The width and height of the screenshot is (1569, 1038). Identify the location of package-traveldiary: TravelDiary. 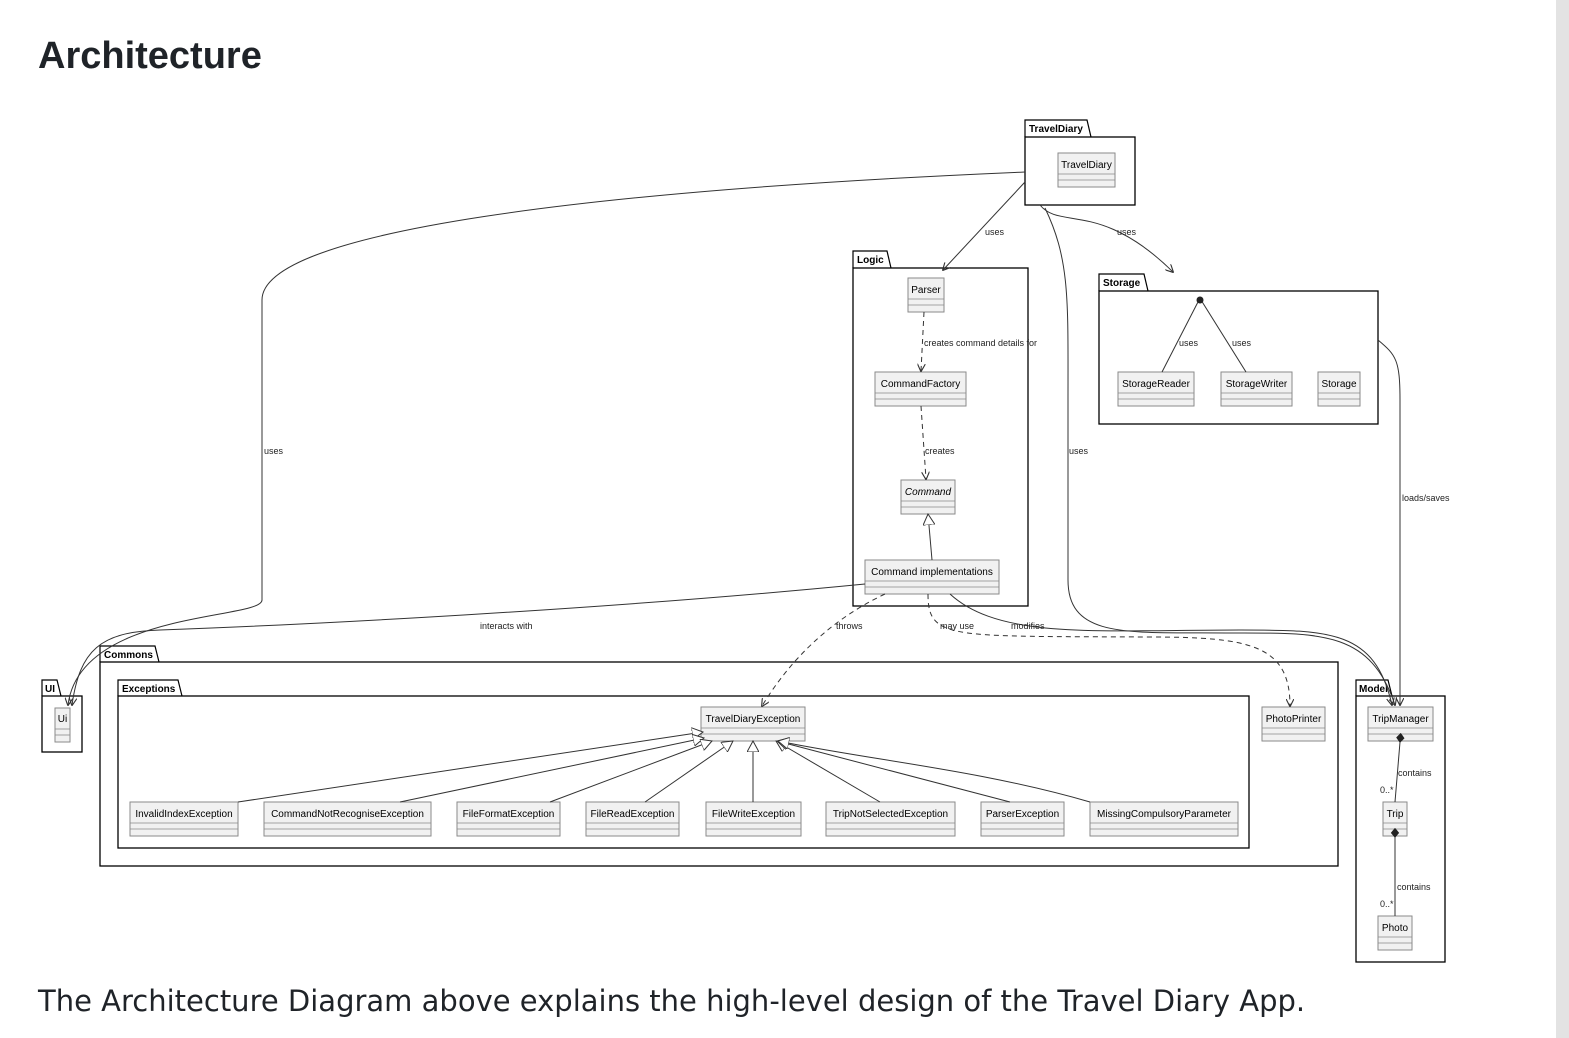
(1080, 162).